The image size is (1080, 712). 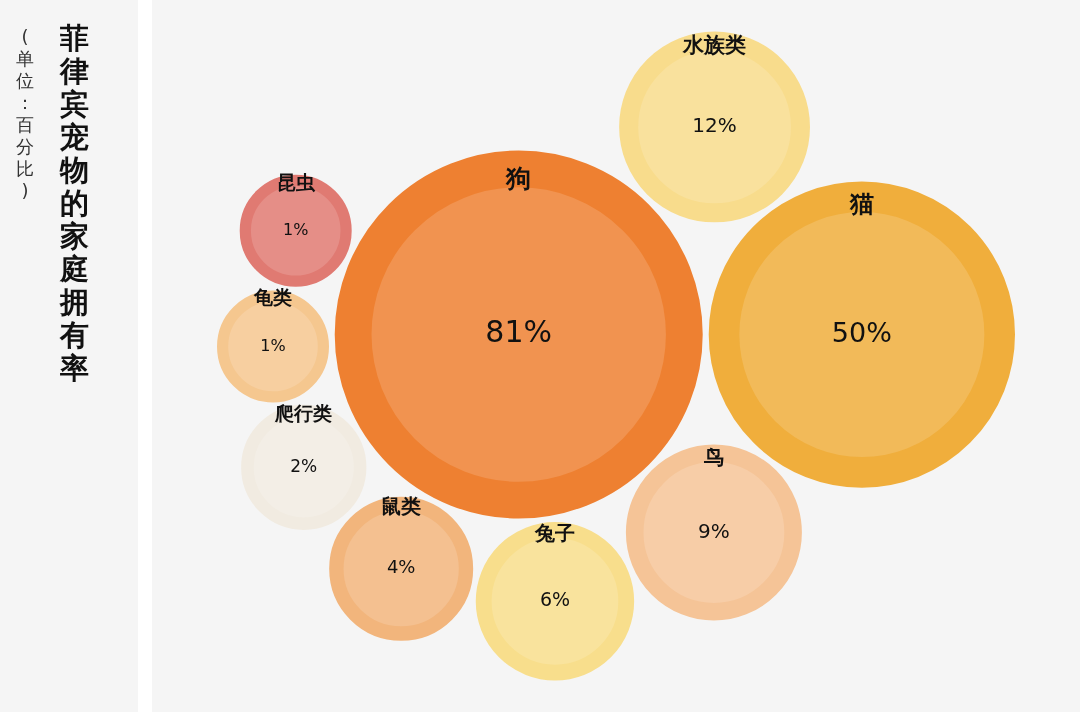 What do you see at coordinates (518, 178) in the screenshot?
I see `category-label: 狗` at bounding box center [518, 178].